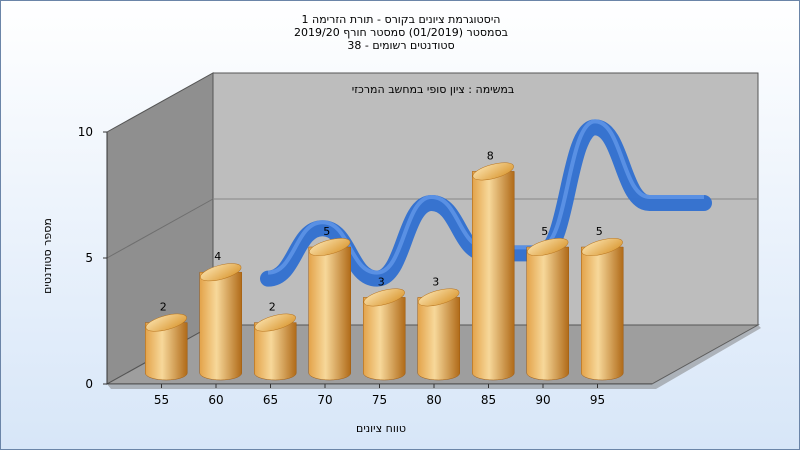 The width and height of the screenshot is (800, 451). What do you see at coordinates (401, 19) in the screenshot?
I see `title-line-1: היסטוגרמת ציונים בקורס - תורת הזרימה 1` at bounding box center [401, 19].